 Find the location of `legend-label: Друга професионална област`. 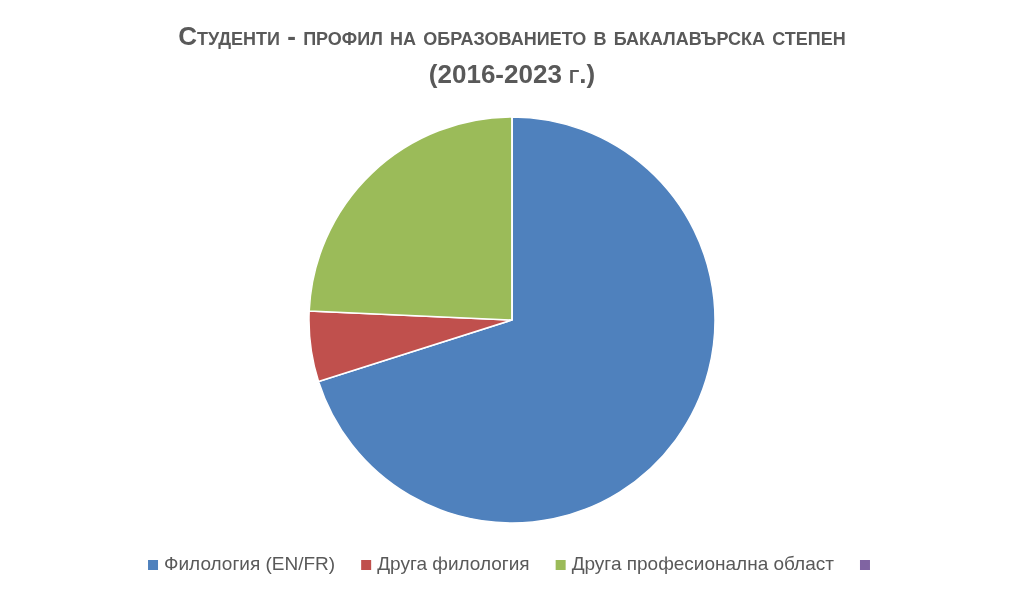

legend-label: Друга професионална област is located at coordinates (703, 563).